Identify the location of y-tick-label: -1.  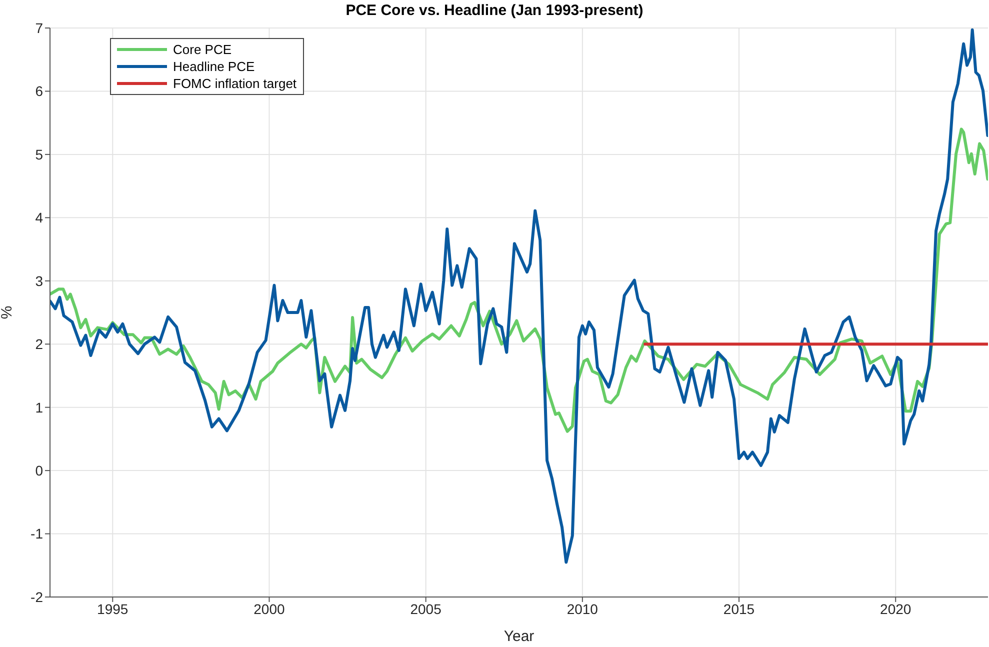
(37, 534).